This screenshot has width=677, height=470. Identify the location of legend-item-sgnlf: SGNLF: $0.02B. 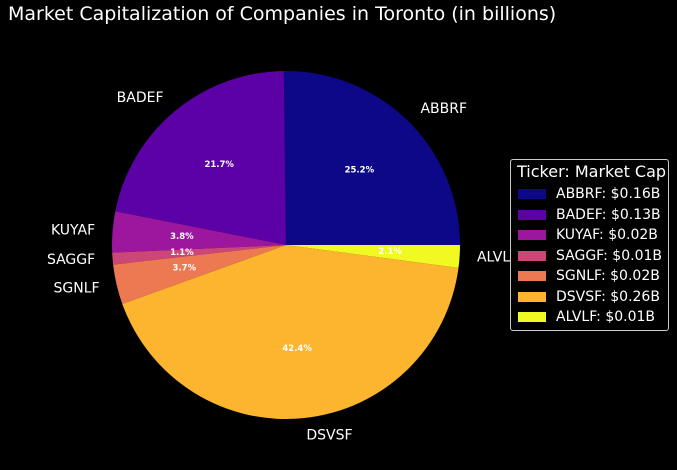
(592, 276).